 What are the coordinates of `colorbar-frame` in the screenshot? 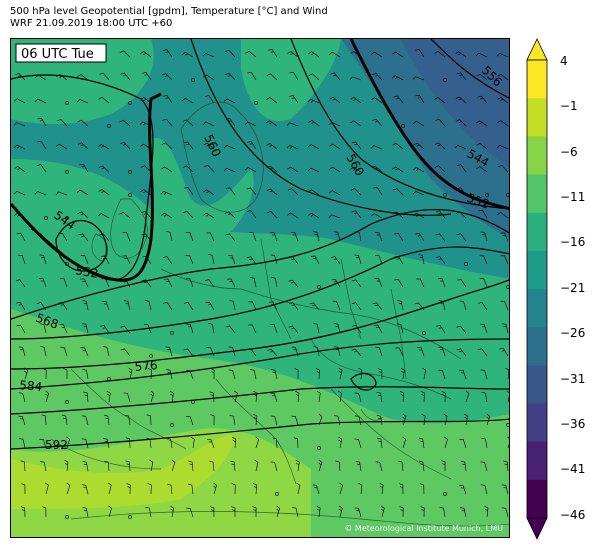 It's located at (537, 289).